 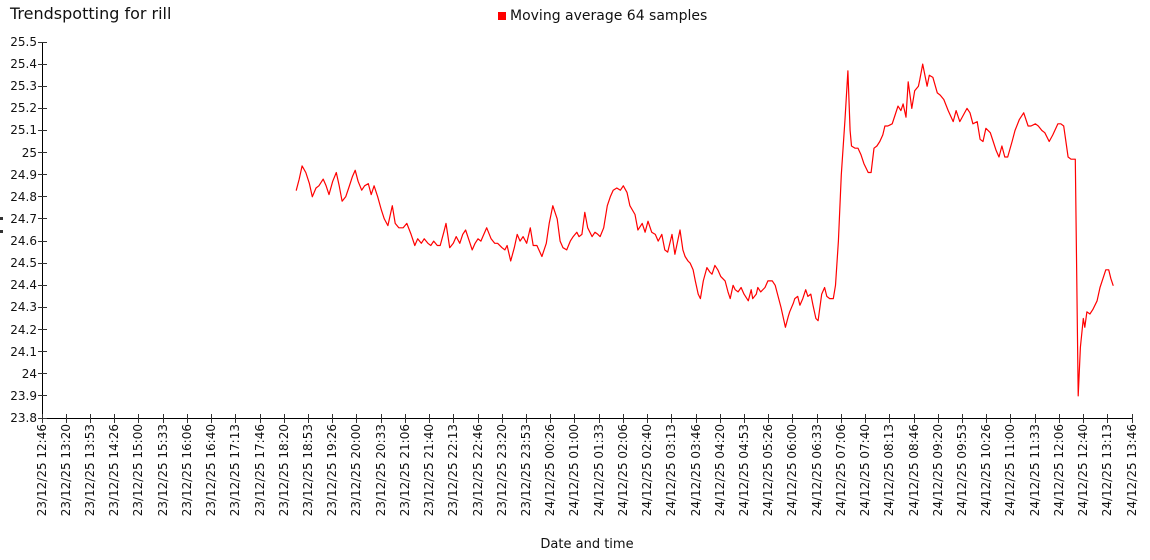 What do you see at coordinates (211, 470) in the screenshot?
I see `x-tick-label: 23/12/25 16:40` at bounding box center [211, 470].